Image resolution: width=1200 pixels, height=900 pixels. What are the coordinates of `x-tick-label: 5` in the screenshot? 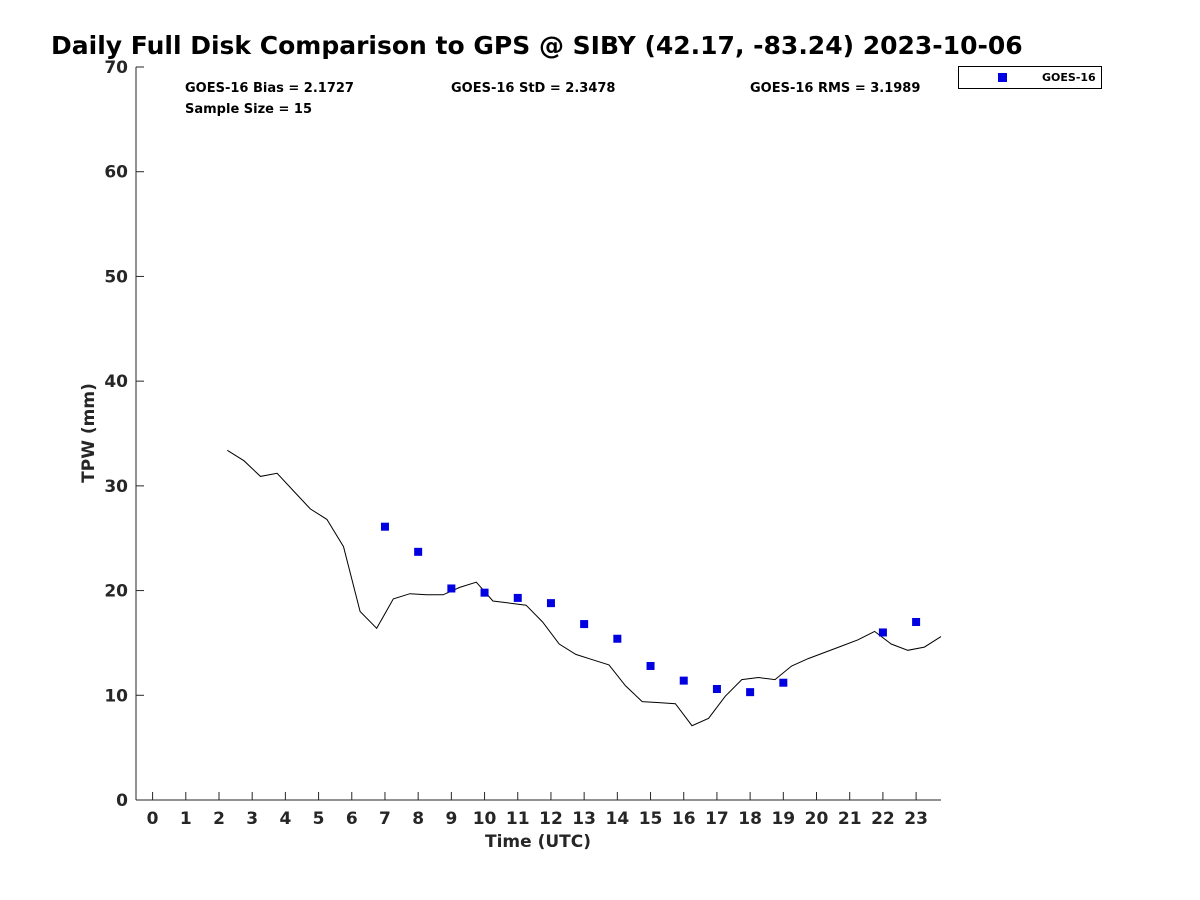 It's located at (319, 819).